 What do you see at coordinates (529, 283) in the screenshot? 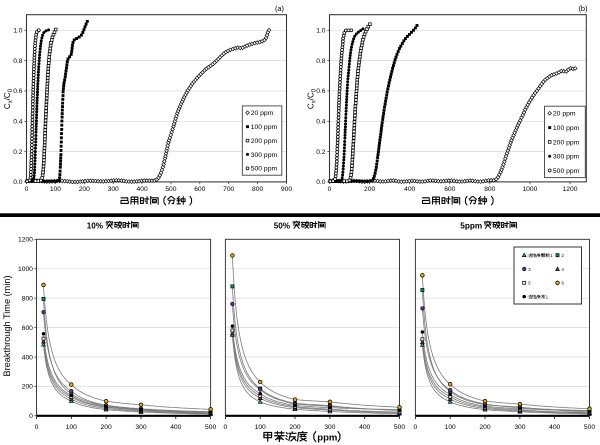
I see `svg-text: 5` at bounding box center [529, 283].